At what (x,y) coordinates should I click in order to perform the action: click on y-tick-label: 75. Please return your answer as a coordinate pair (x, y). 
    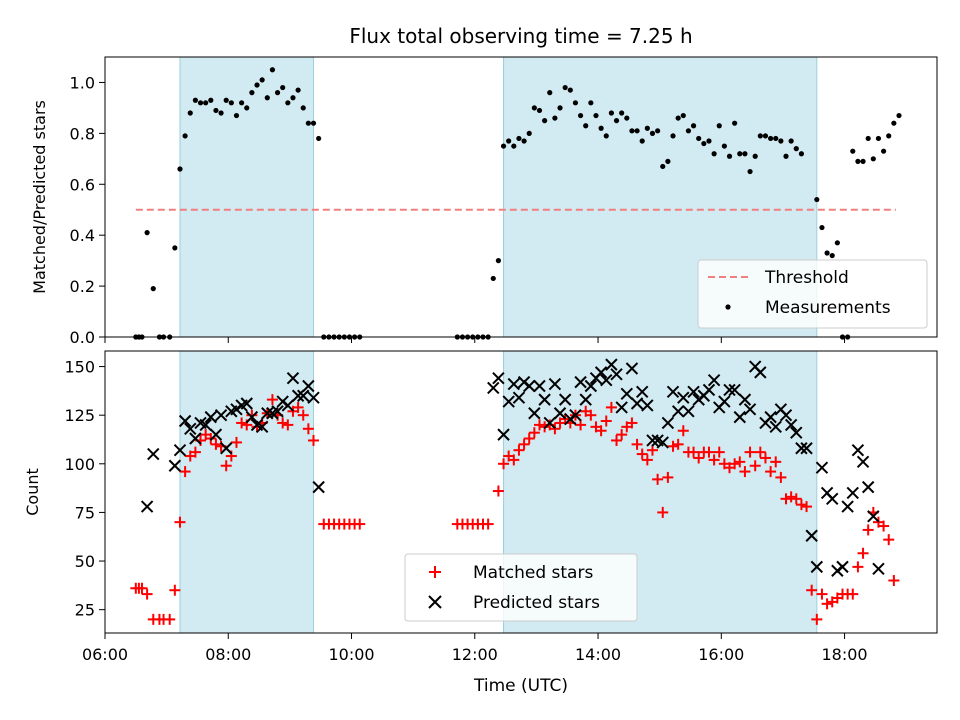
    Looking at the image, I should click on (85, 512).